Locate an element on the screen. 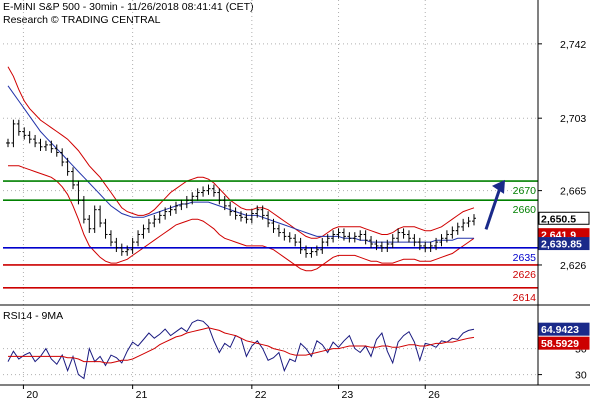 Image resolution: width=590 pixels, height=400 pixels. rsi-panel-title: RSI14 - 9MA is located at coordinates (33, 316).